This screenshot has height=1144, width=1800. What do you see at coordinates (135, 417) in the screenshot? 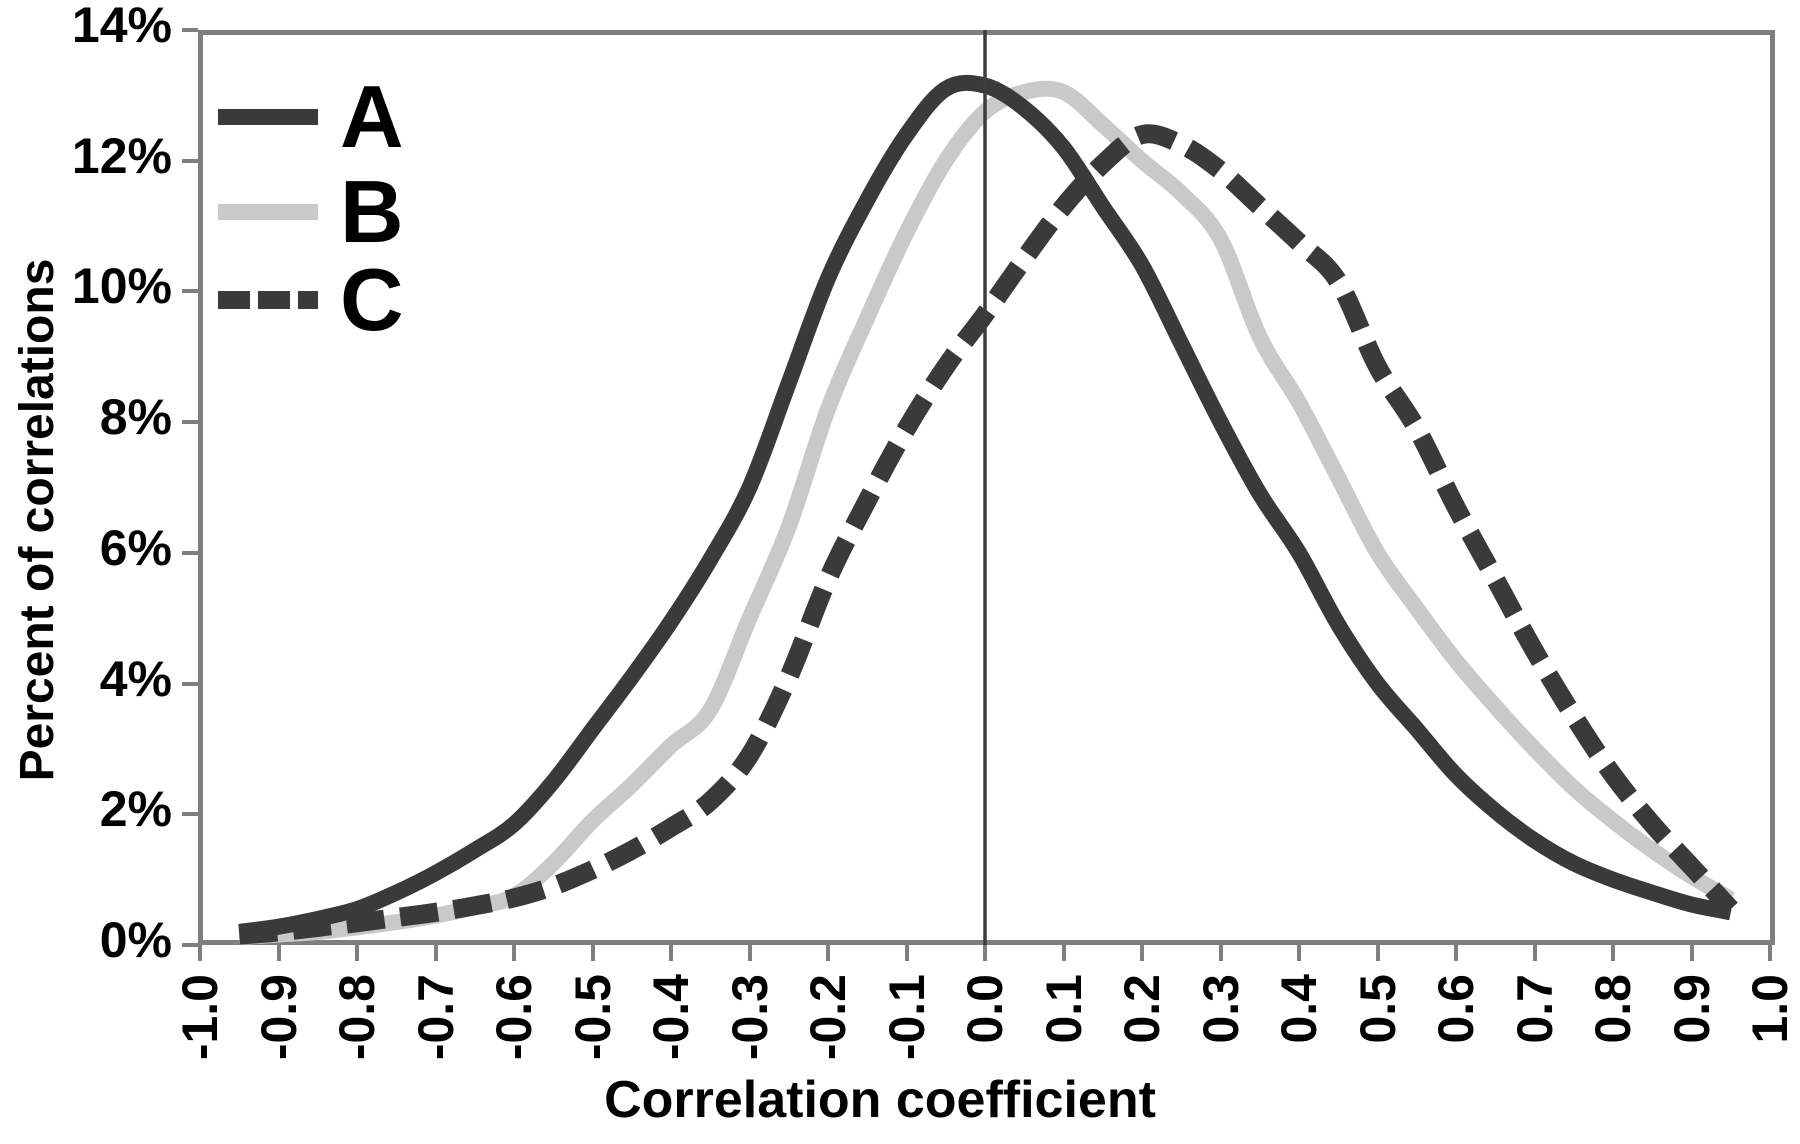
I see `y-axis-tick-label: 8%` at bounding box center [135, 417].